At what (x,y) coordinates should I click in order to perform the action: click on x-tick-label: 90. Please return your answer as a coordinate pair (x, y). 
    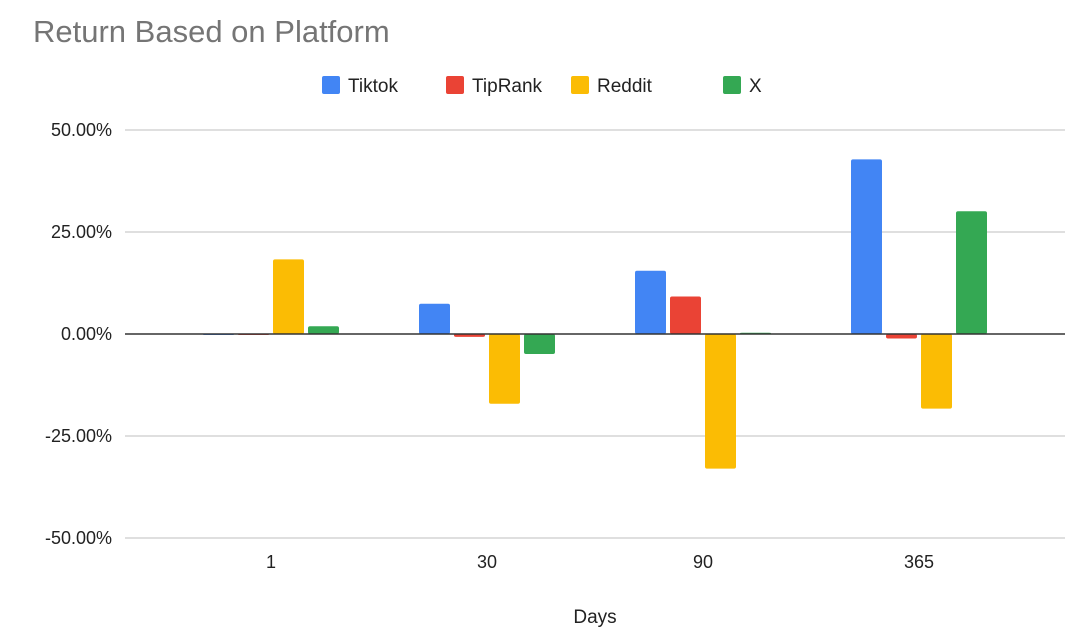
    Looking at the image, I should click on (703, 562).